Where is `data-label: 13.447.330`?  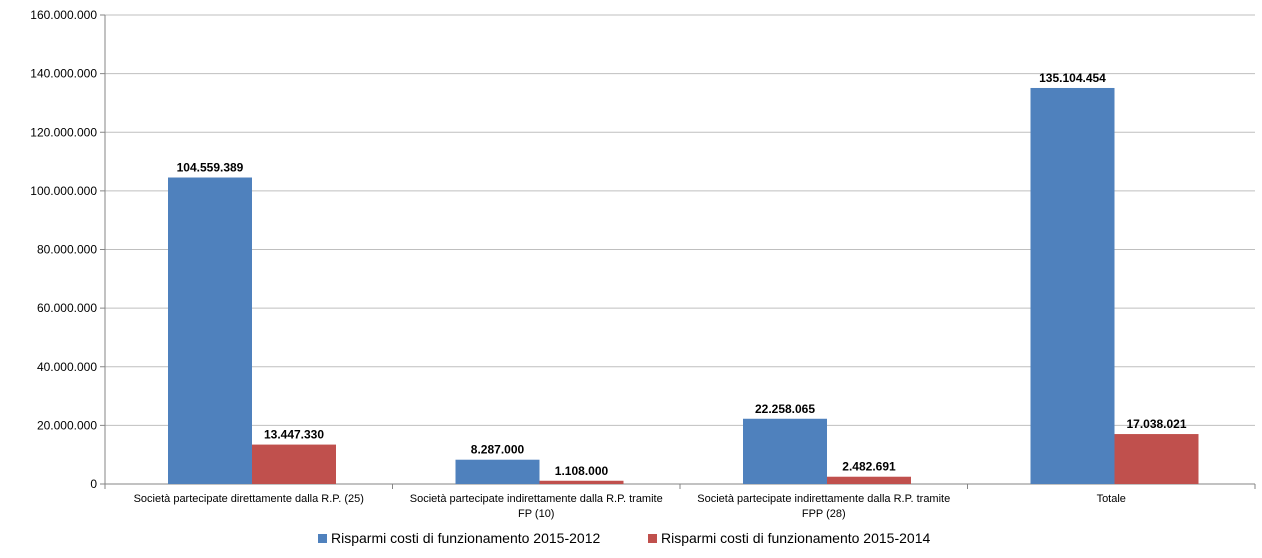 data-label: 13.447.330 is located at coordinates (294, 435).